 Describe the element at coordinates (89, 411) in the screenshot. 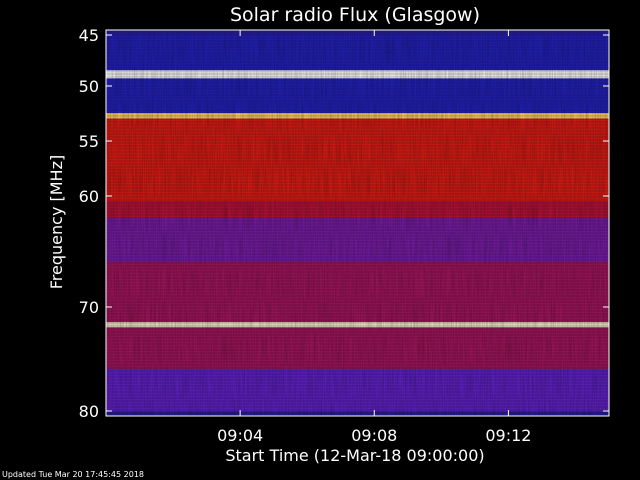

I see `y-tick-label: 80` at that location.